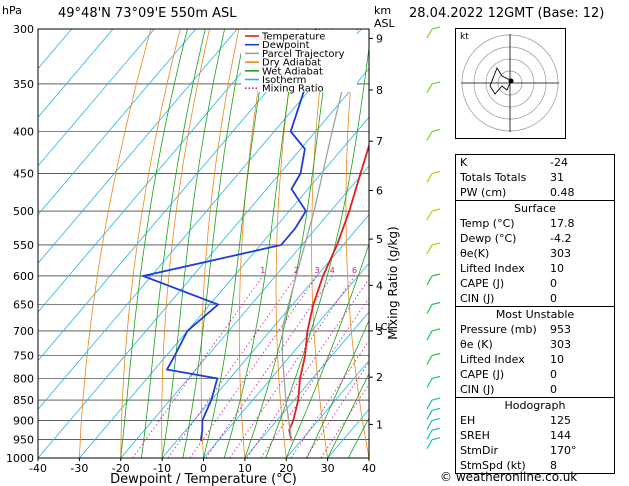  I want to click on row-value: -24, so click(559, 162).